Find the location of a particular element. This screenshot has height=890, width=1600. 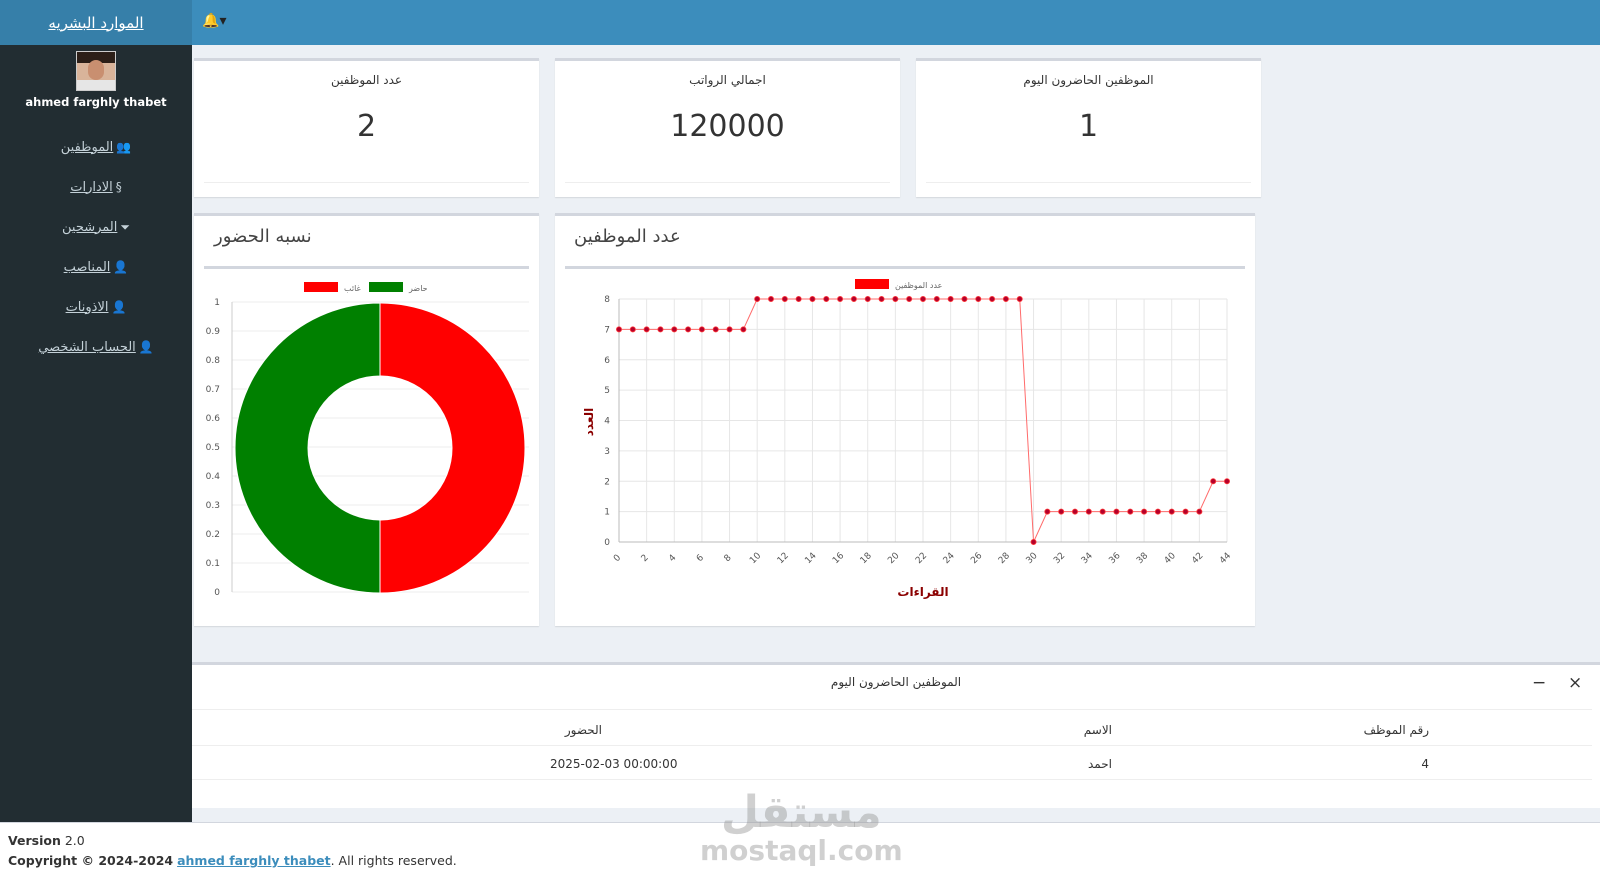

version-label: Version is located at coordinates (34, 840).